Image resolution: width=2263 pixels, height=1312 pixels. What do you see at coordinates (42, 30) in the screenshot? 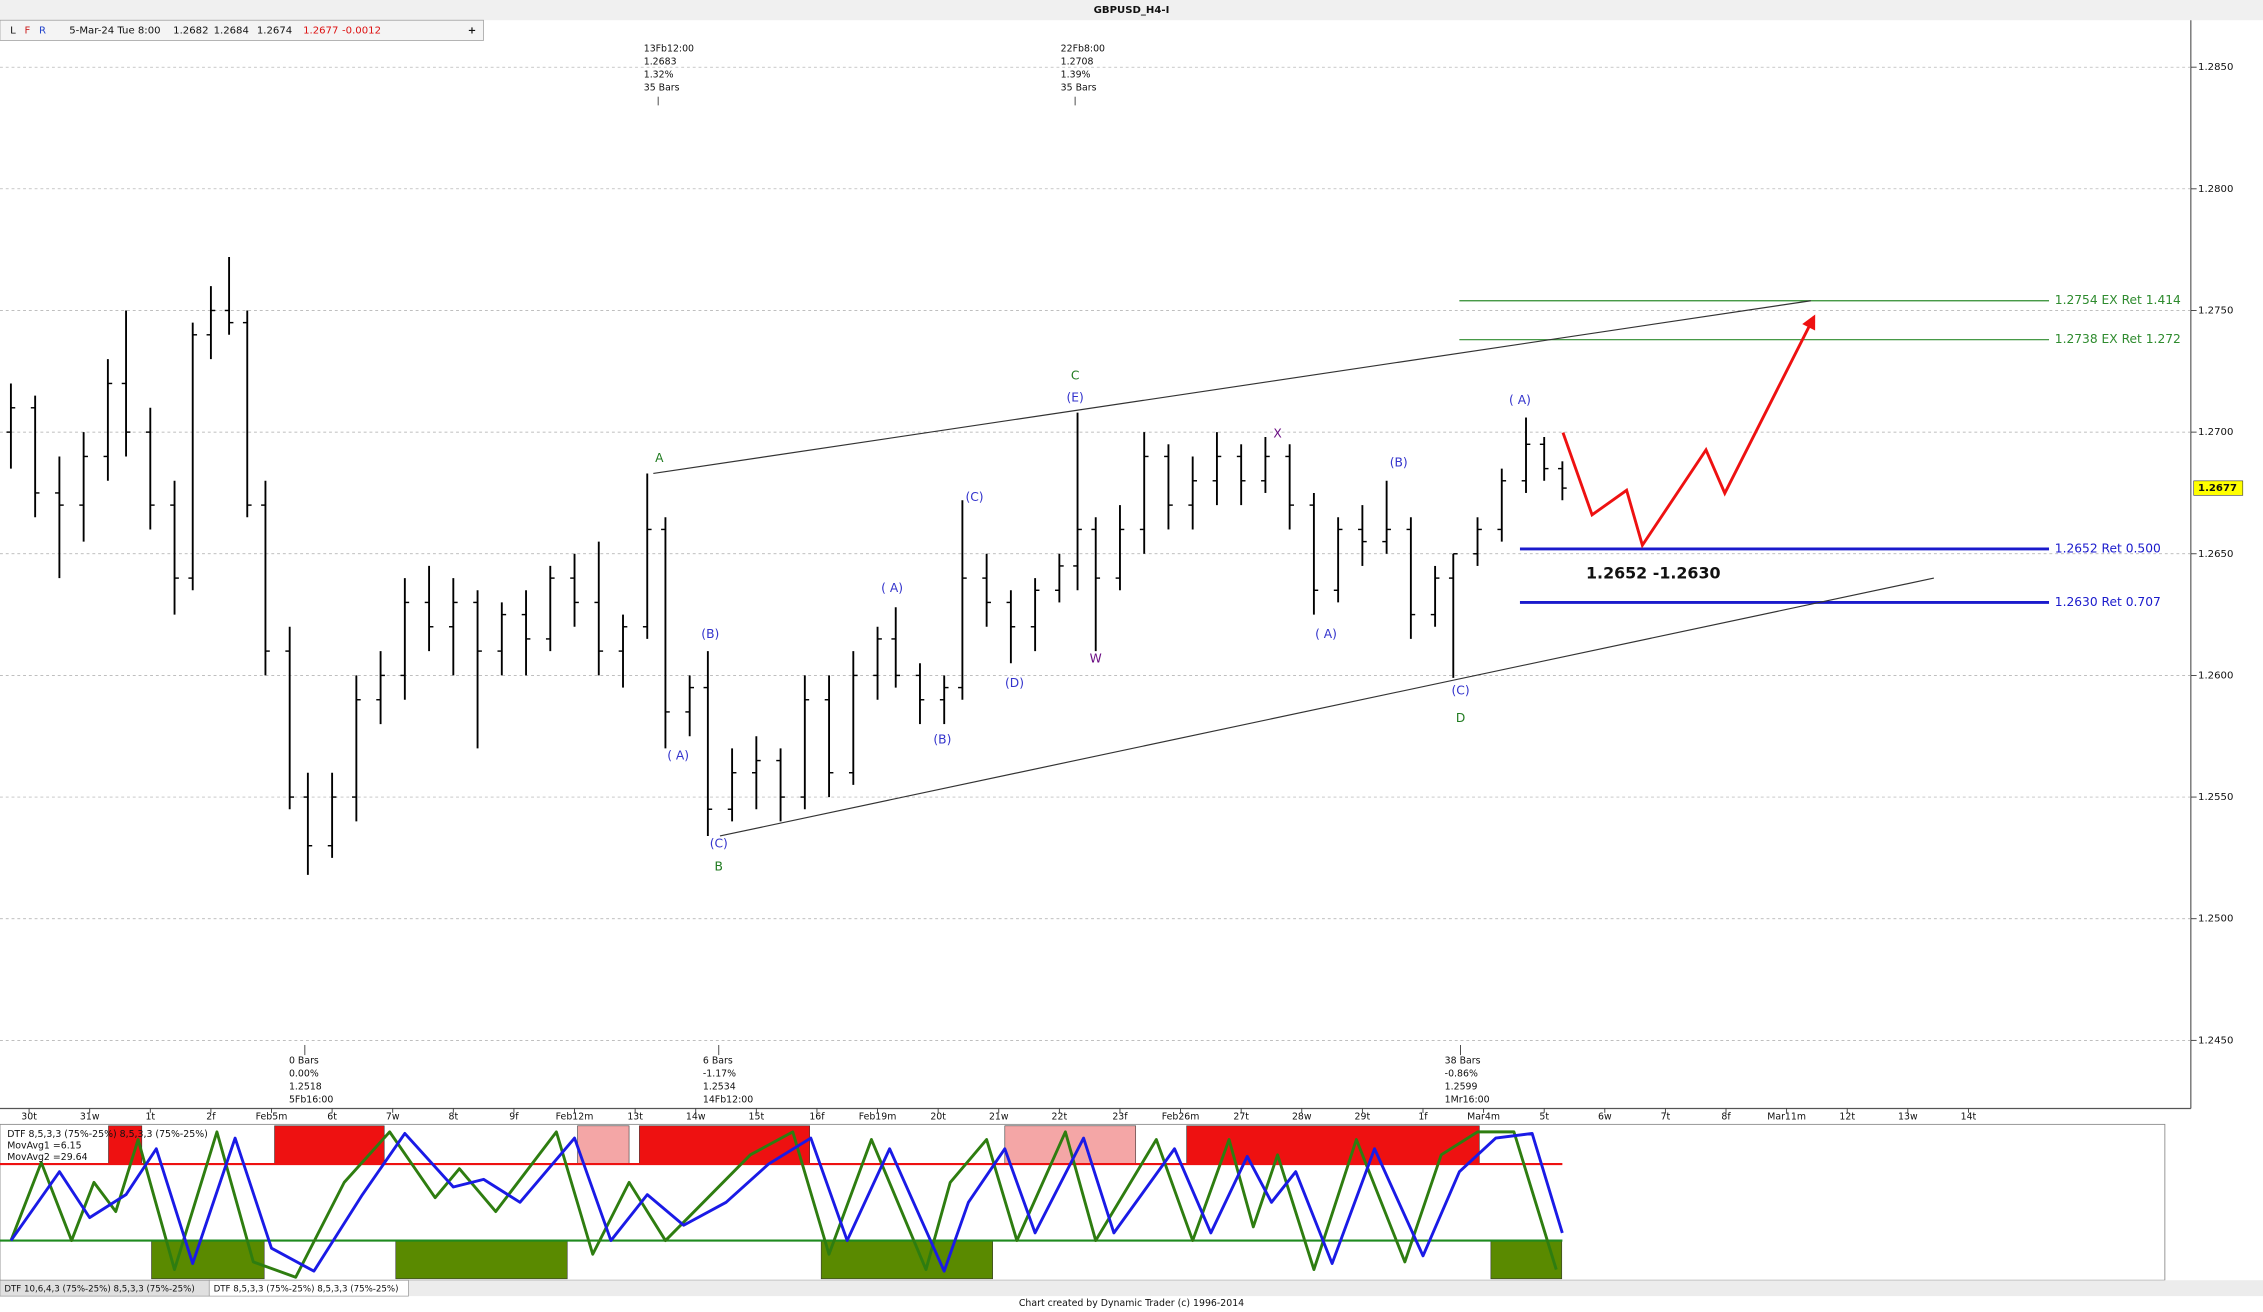
I see `toolbar-button: R` at bounding box center [42, 30].